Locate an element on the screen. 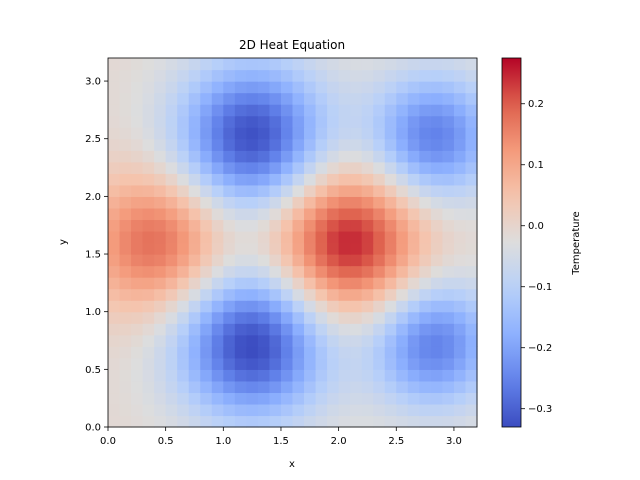  chart-title: 2D Heat Equation is located at coordinates (292, 45).